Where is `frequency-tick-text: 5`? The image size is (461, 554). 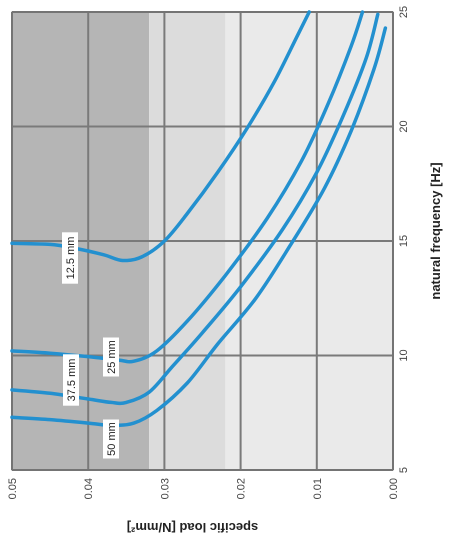 frequency-tick-text: 5 is located at coordinates (404, 470).